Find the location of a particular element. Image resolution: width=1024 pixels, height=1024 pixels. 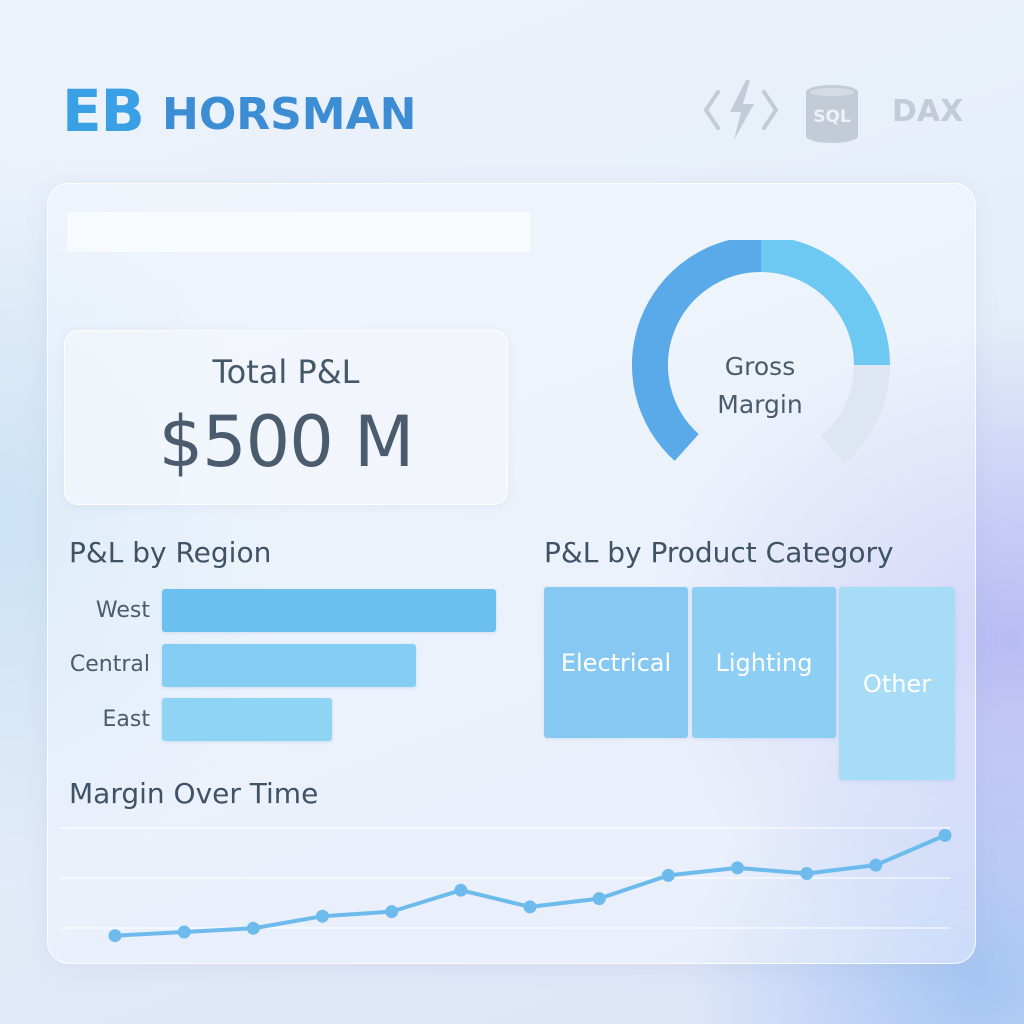

gross-margin-gauge: Gross Margin is located at coordinates (760, 353).